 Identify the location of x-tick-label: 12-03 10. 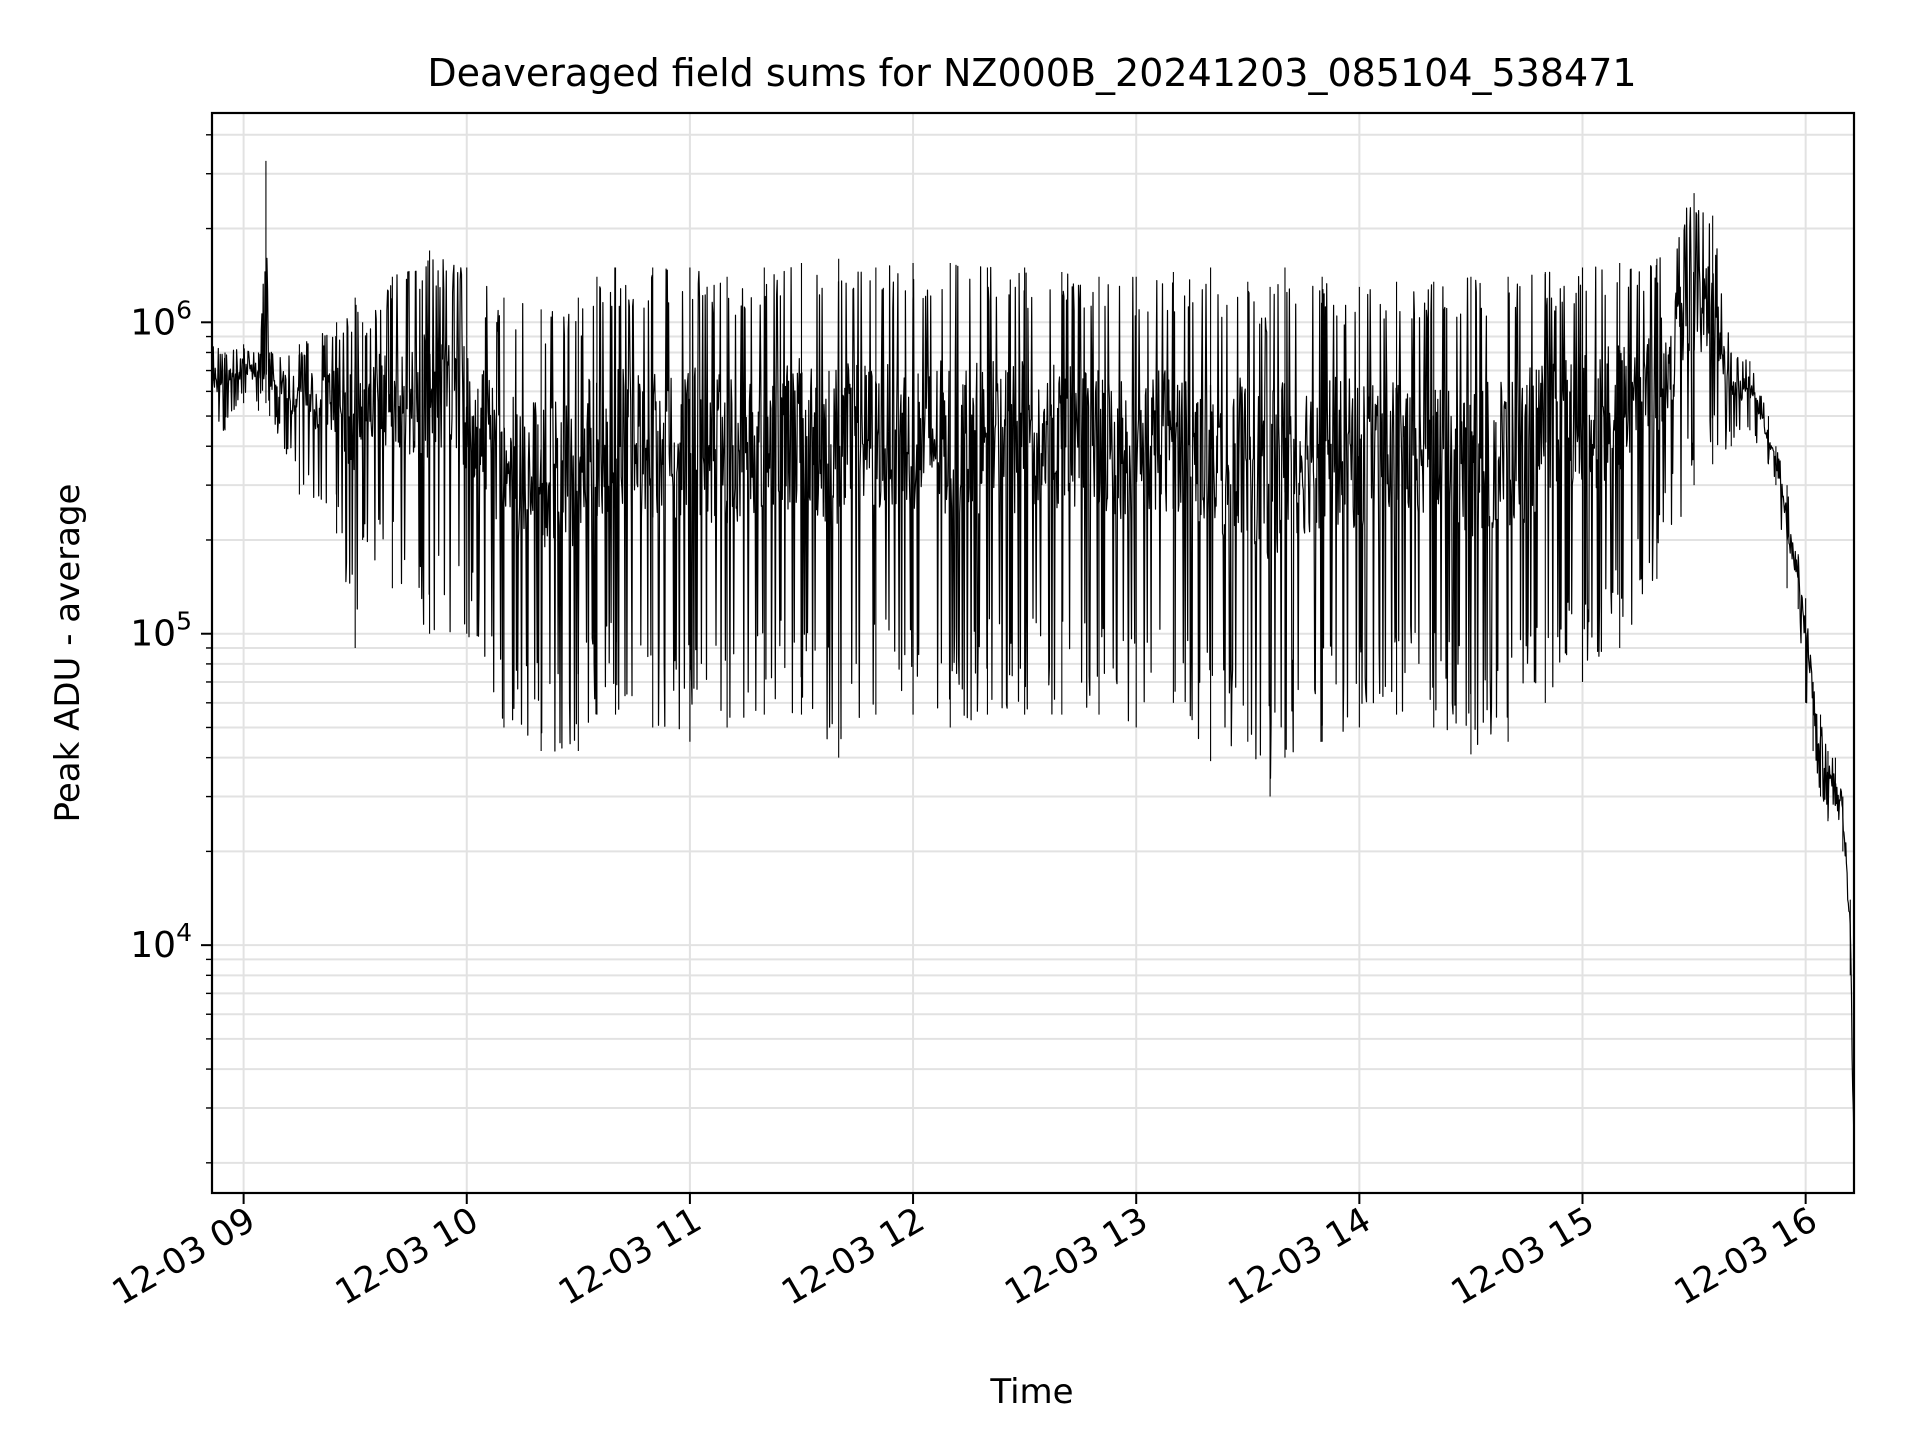
(407, 1256).